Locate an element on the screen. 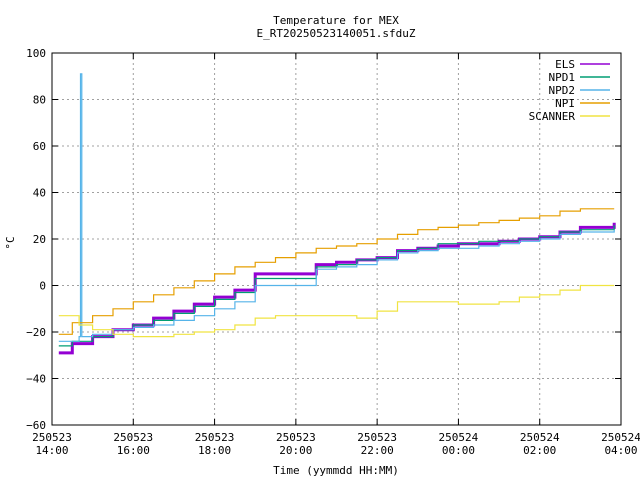 The height and width of the screenshot is (480, 640). chart-title: Temperature for MEX is located at coordinates (336, 20).